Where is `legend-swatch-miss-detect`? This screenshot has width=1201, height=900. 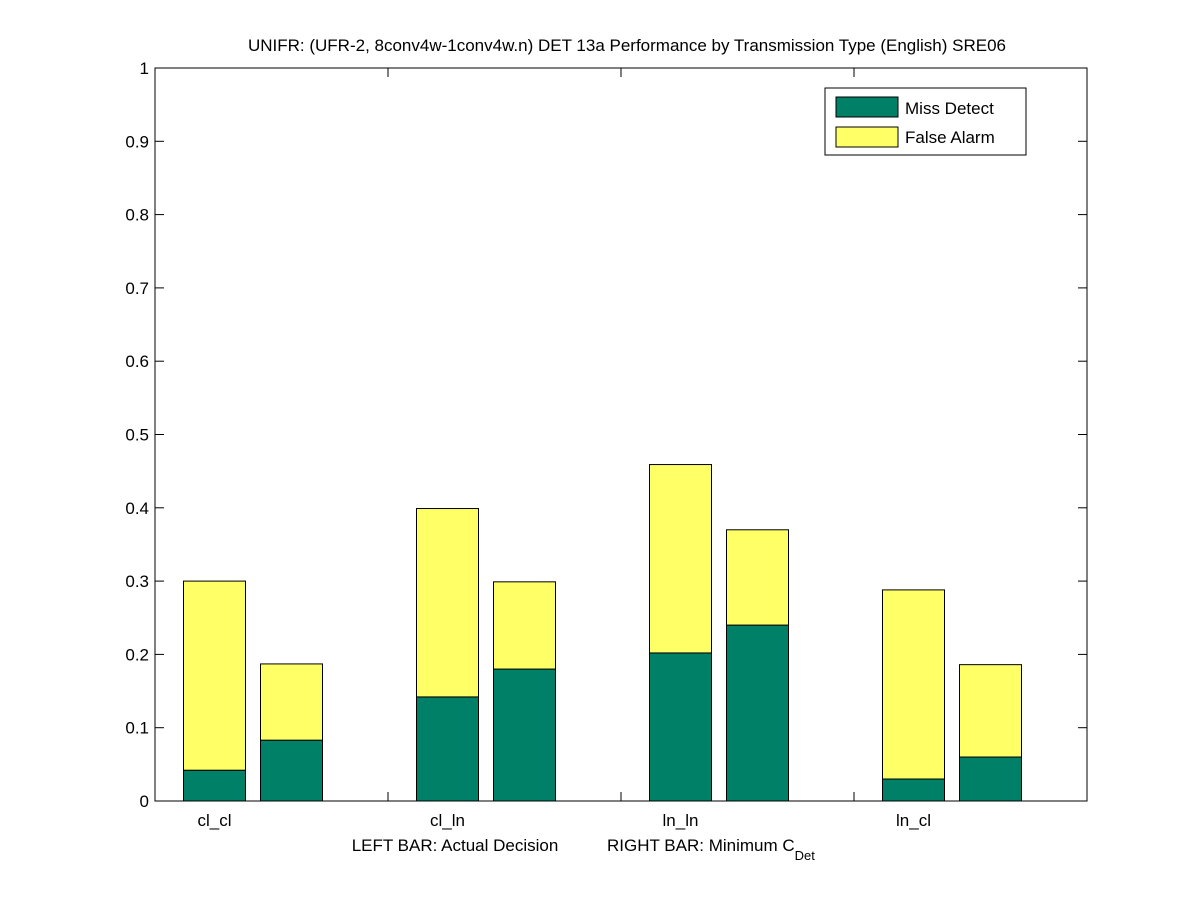 legend-swatch-miss-detect is located at coordinates (867, 107).